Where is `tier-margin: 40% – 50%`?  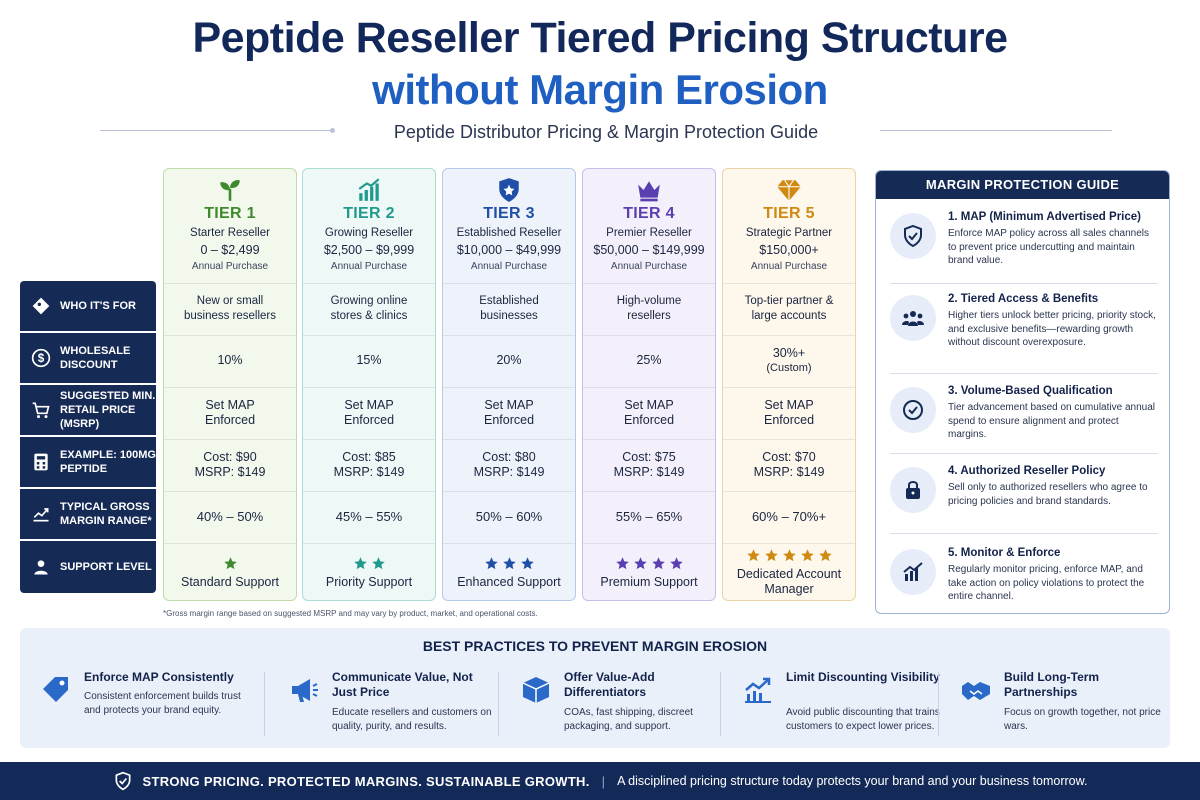
tier-margin: 40% – 50% is located at coordinates (230, 516).